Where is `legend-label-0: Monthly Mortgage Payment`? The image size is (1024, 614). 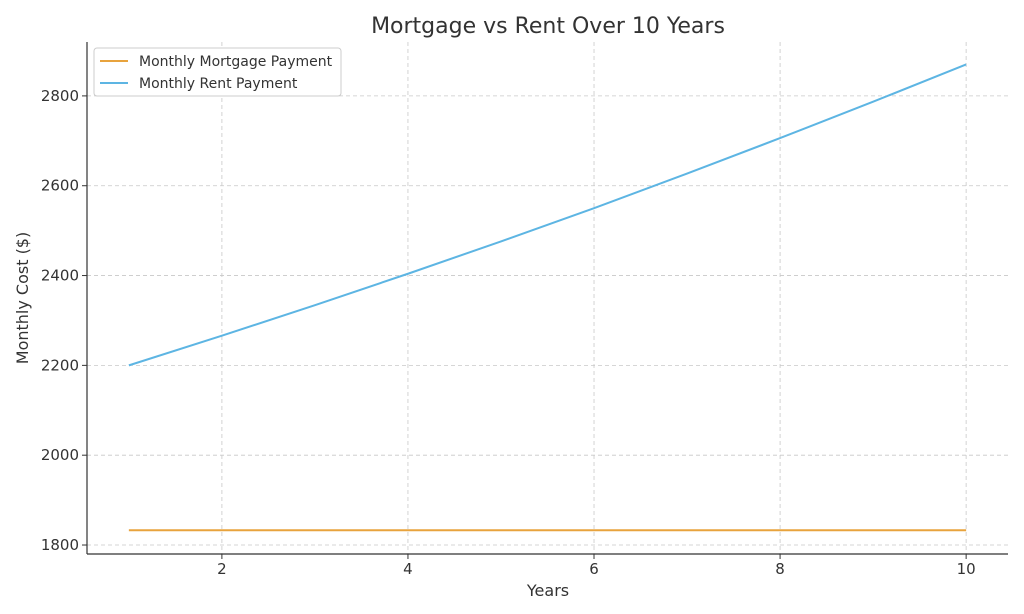 legend-label-0: Monthly Mortgage Payment is located at coordinates (236, 62).